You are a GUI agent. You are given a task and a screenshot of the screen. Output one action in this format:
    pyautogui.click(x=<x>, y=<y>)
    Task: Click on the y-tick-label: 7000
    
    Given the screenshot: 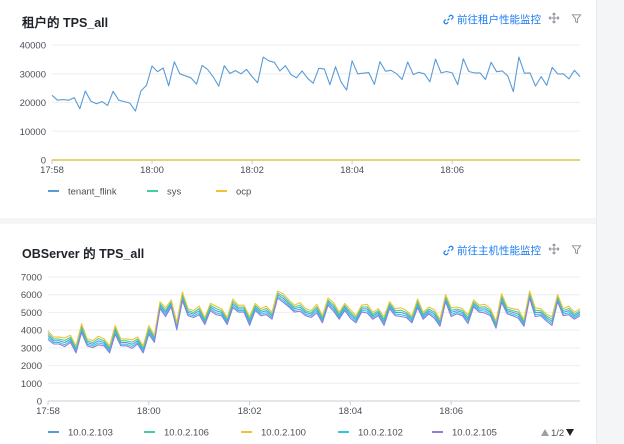 What is the action you would take?
    pyautogui.click(x=31, y=278)
    